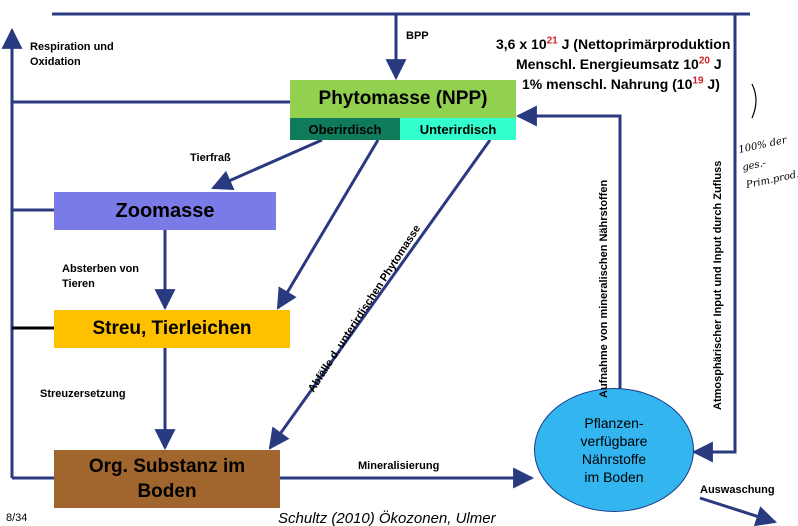 The width and height of the screenshot is (798, 526). I want to click on page-number: 8/34, so click(17, 518).